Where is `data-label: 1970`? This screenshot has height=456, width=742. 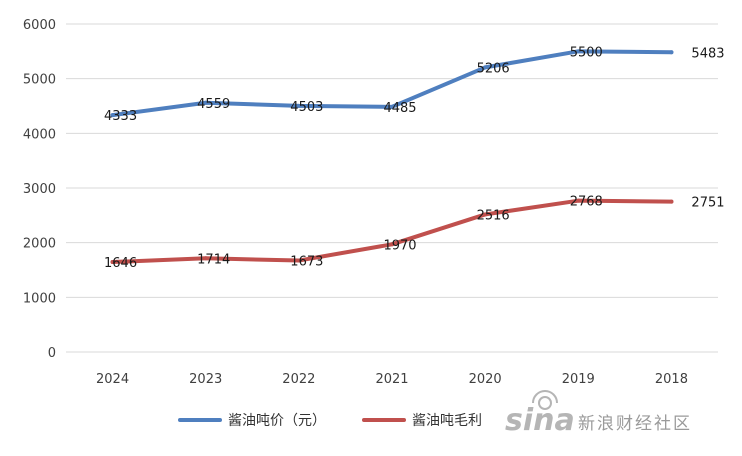
data-label: 1970 is located at coordinates (399, 245).